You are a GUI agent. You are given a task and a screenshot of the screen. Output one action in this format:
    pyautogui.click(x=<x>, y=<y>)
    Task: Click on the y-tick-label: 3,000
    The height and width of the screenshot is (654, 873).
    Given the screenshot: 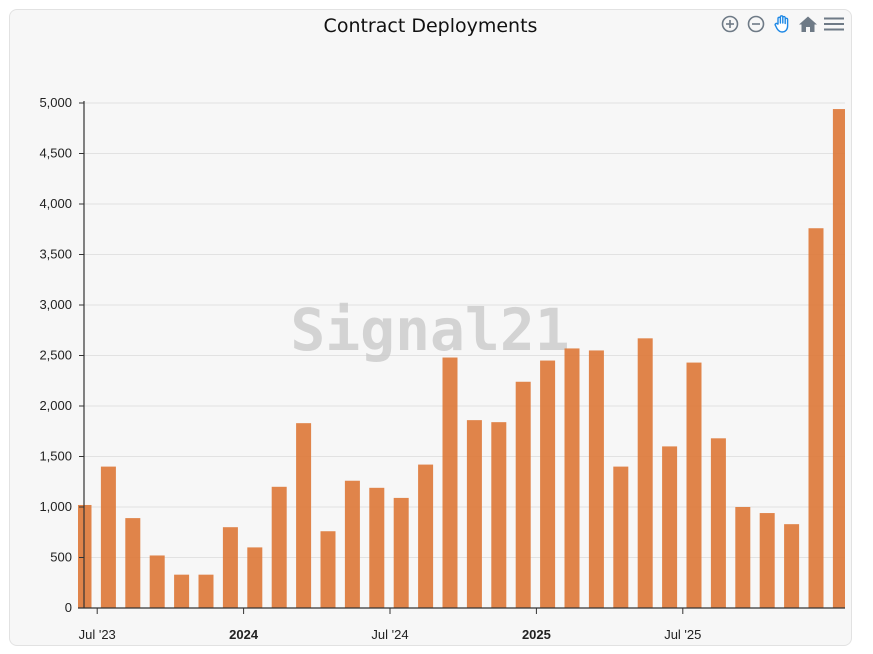 What is the action you would take?
    pyautogui.click(x=55, y=304)
    